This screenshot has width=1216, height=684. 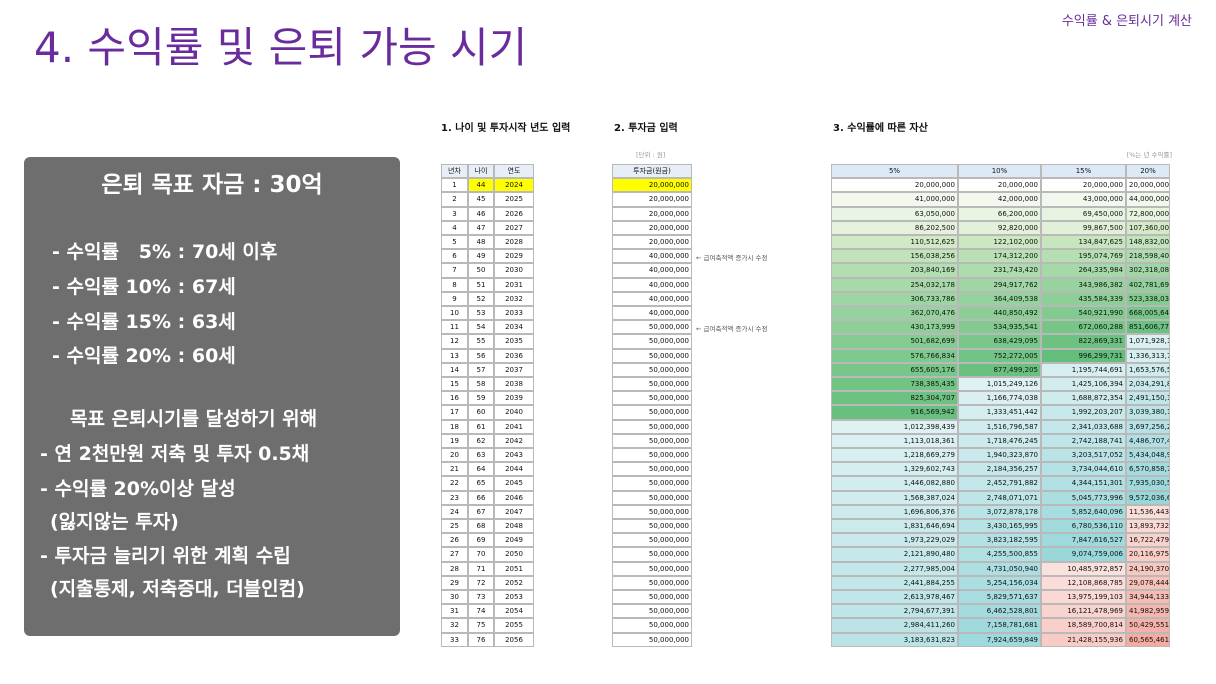 What do you see at coordinates (1083, 256) in the screenshot?
I see `table-cell: 195,074,769` at bounding box center [1083, 256].